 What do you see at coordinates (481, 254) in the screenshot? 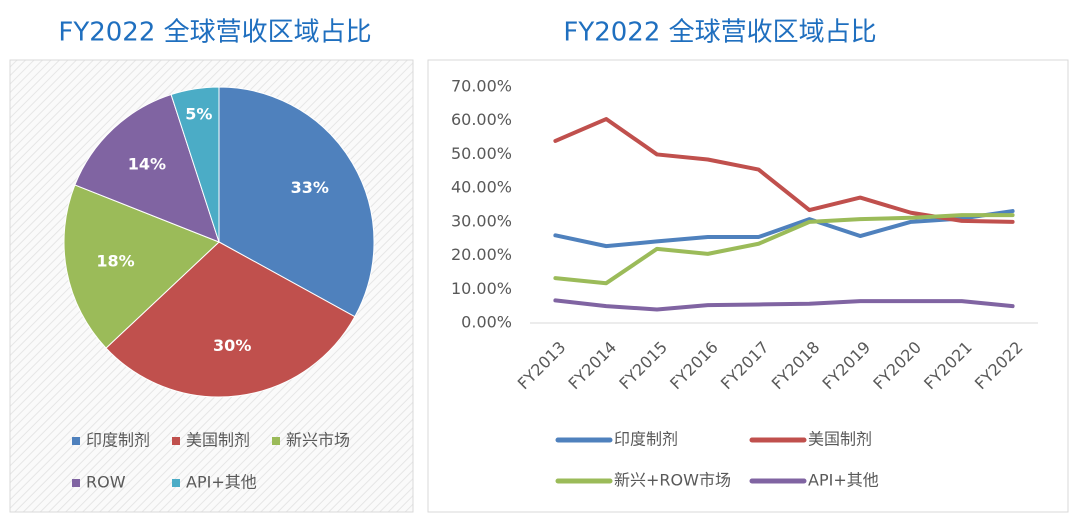
I see `y-tick-label: 20.00%` at bounding box center [481, 254].